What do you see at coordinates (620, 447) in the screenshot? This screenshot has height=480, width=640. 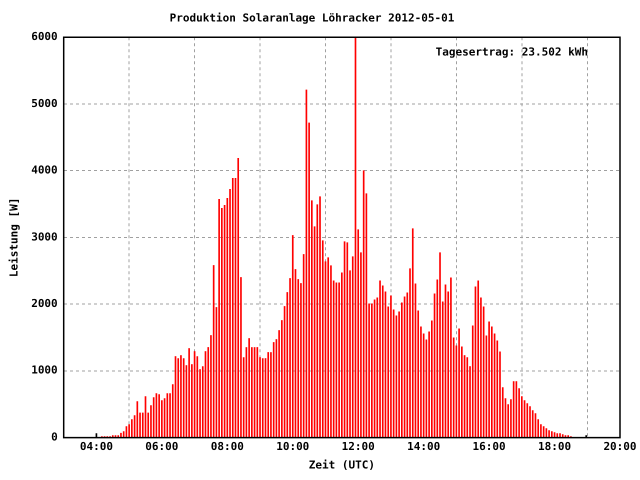 I see `x-tick-label: 20:00` at bounding box center [620, 447].